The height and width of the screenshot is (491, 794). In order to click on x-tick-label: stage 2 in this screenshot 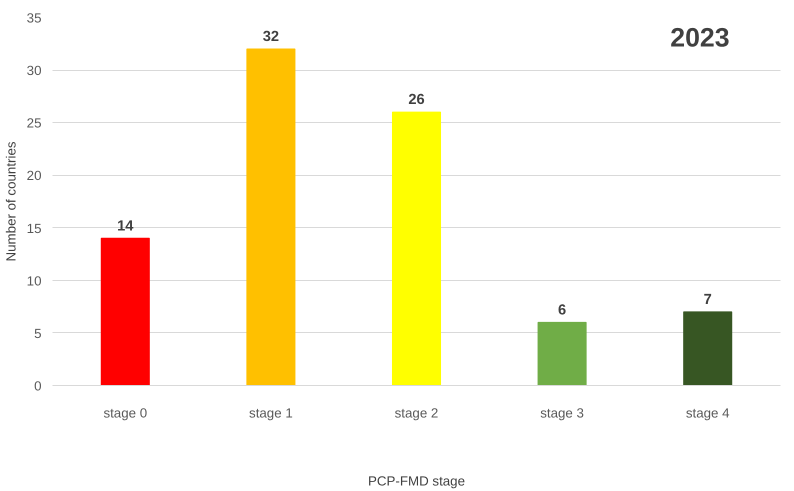, I will do `click(416, 413)`.